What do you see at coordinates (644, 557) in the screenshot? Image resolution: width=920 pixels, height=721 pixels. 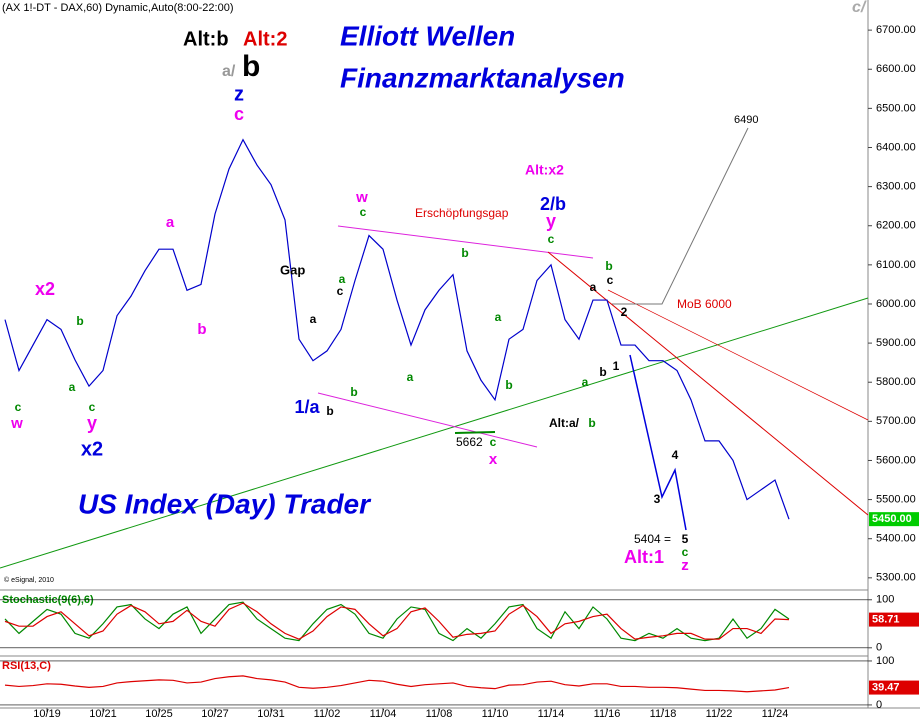 I see `annotation: Alt:1` at bounding box center [644, 557].